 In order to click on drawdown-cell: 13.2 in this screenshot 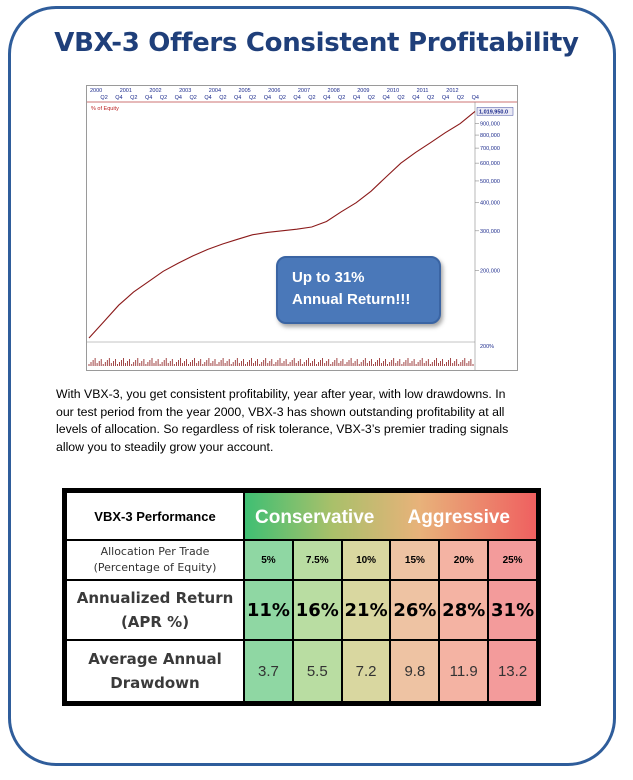, I will do `click(512, 671)`.